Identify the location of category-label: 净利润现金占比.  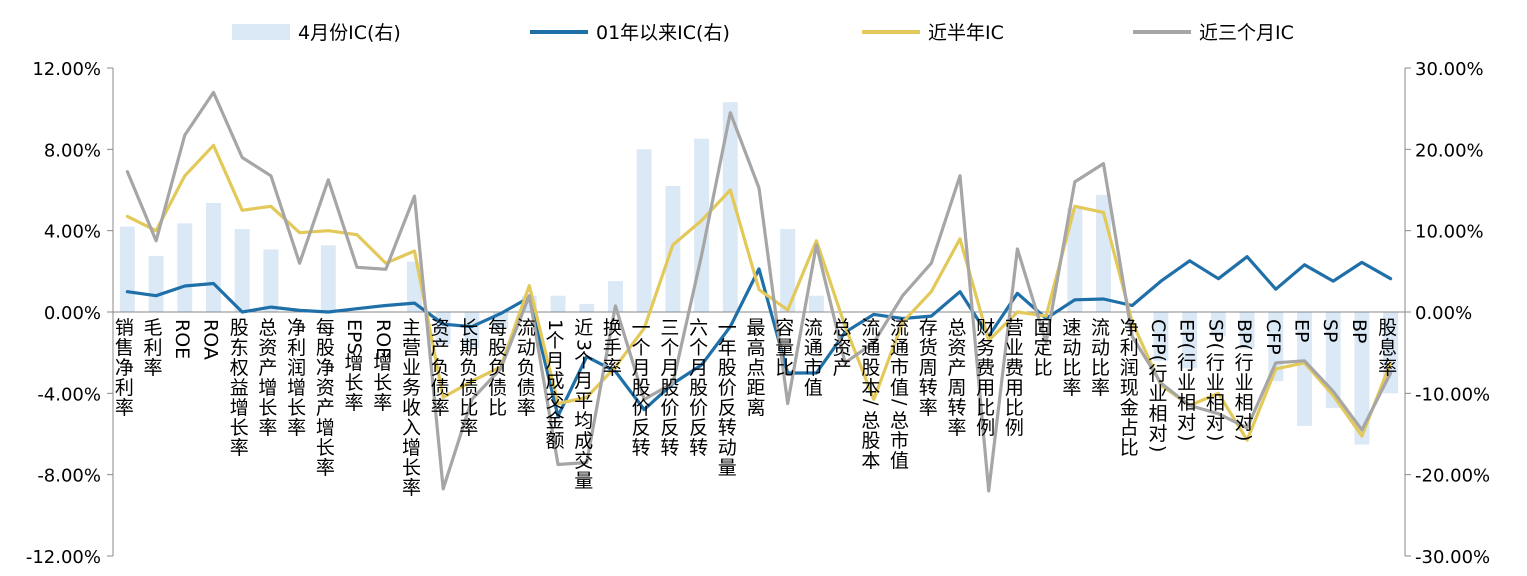
(1129, 388).